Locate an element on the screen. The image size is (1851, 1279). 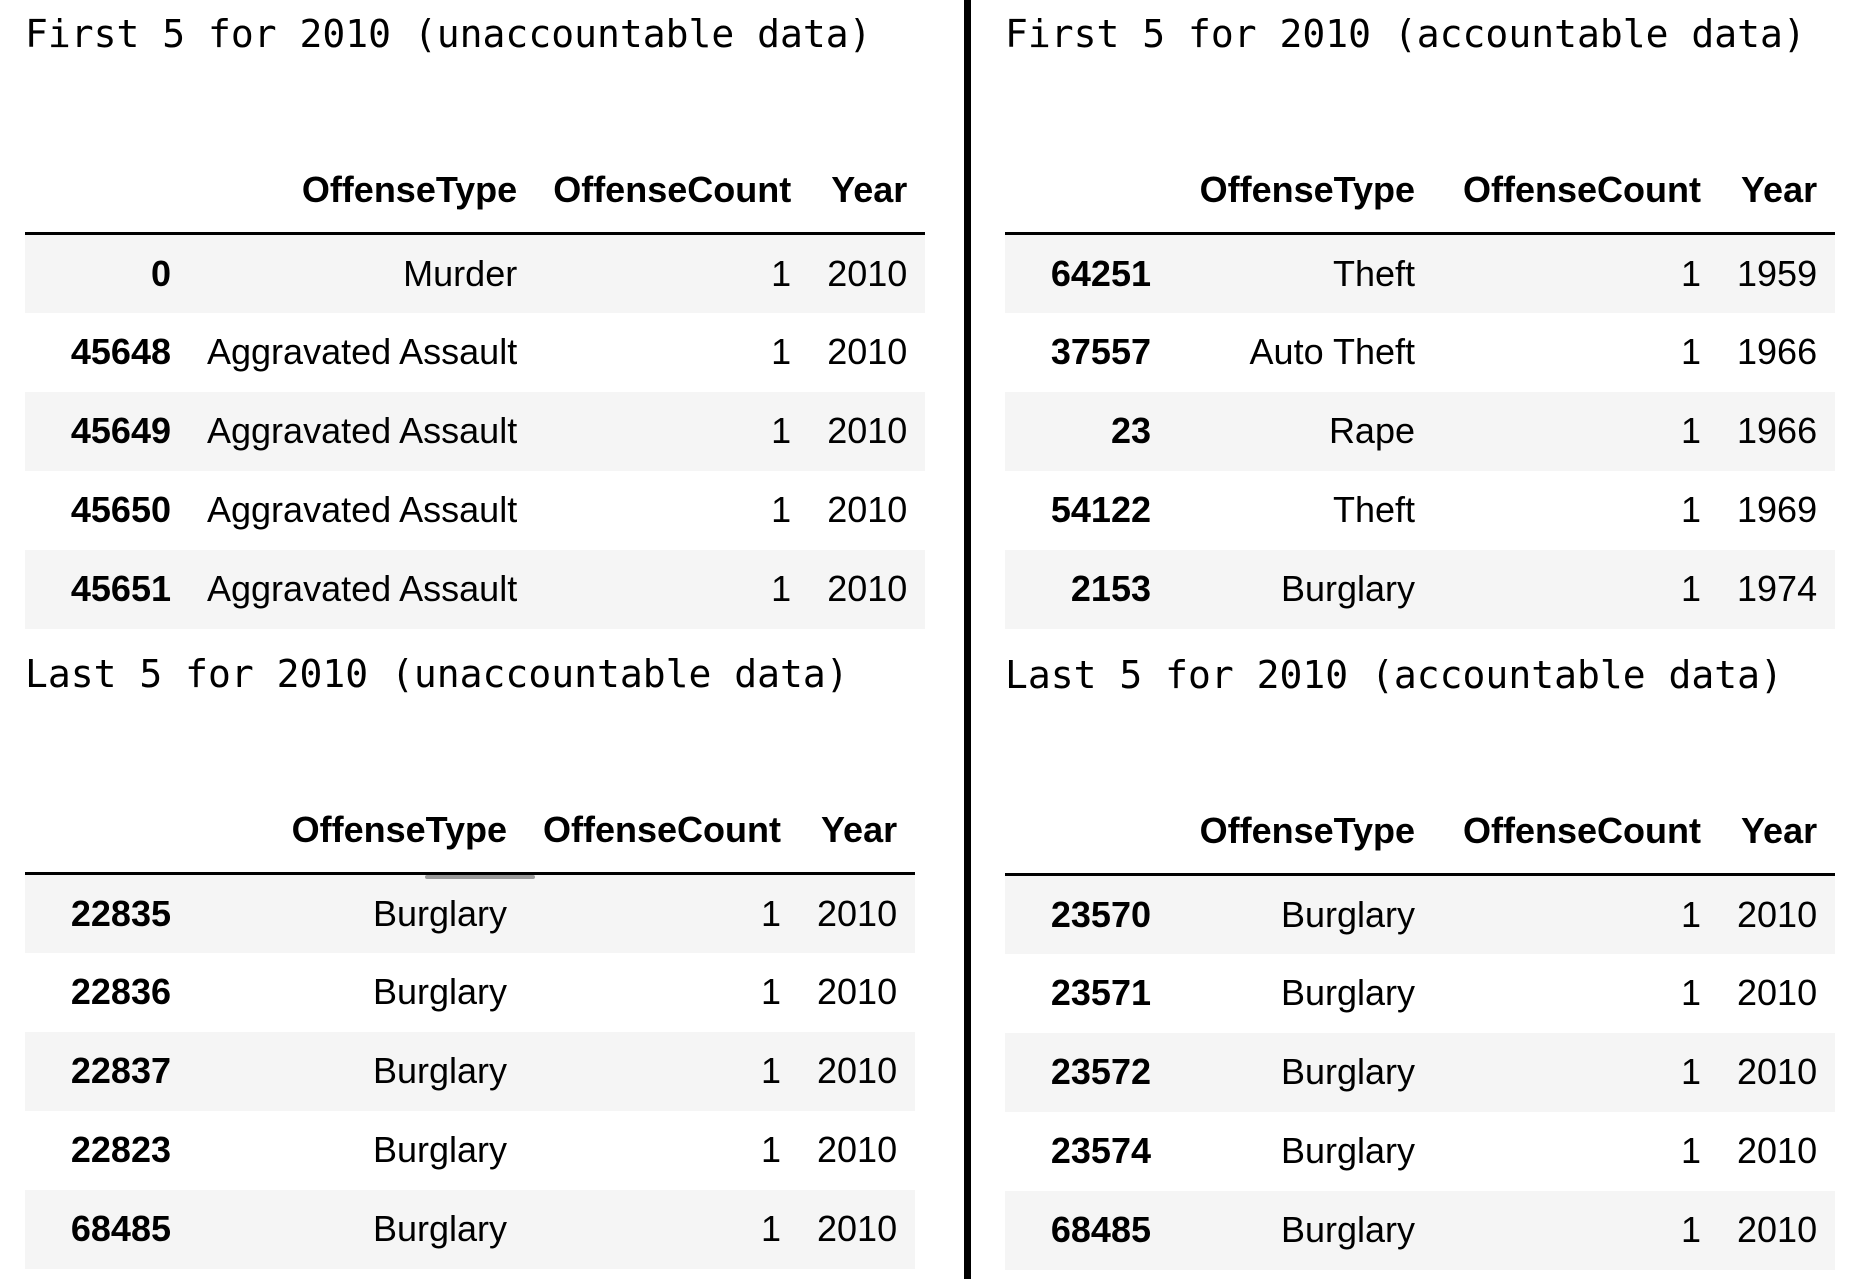
table-row: 23 Rape 1 1966 is located at coordinates (1420, 431).